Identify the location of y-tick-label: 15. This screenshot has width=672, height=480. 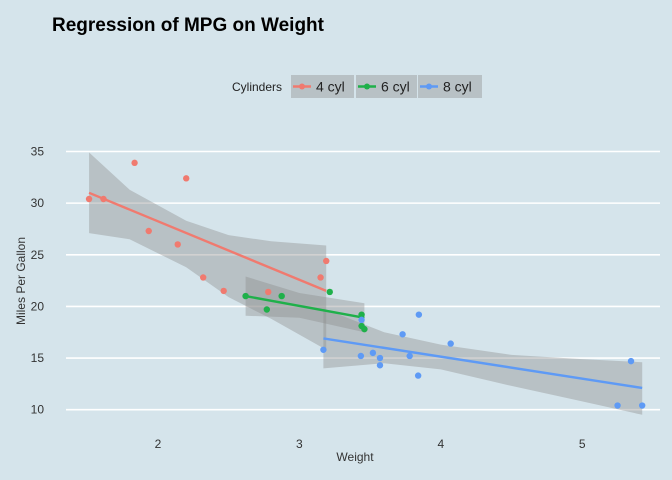
(38, 358).